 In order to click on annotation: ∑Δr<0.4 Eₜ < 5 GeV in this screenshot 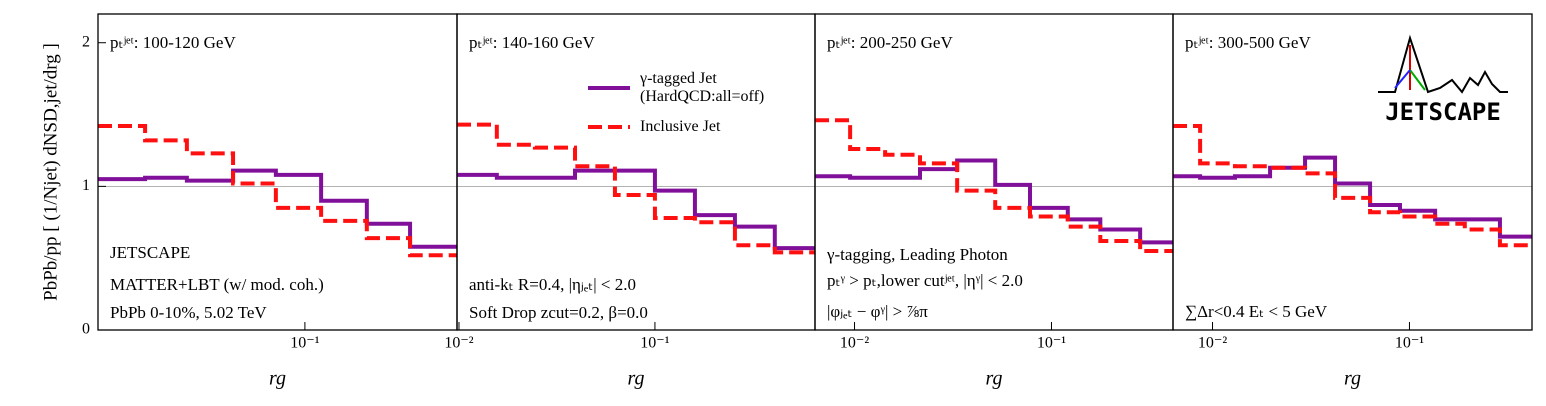, I will do `click(1256, 311)`.